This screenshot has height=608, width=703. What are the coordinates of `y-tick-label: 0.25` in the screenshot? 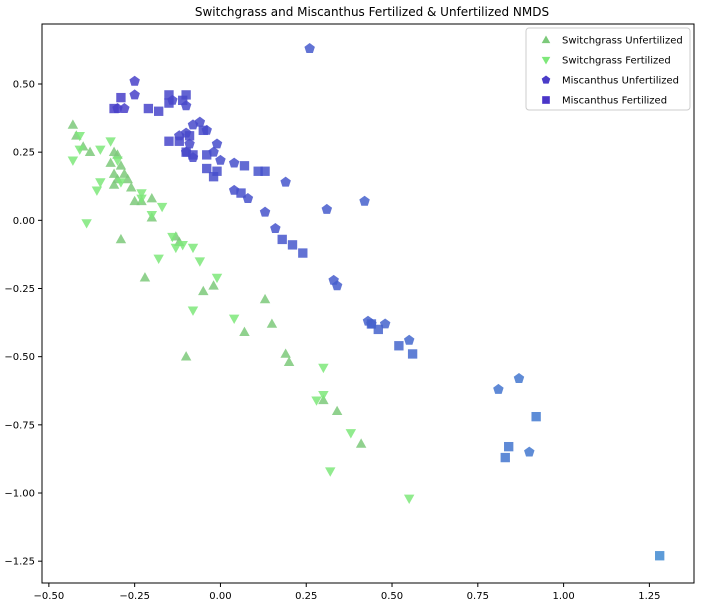 It's located at (24, 153).